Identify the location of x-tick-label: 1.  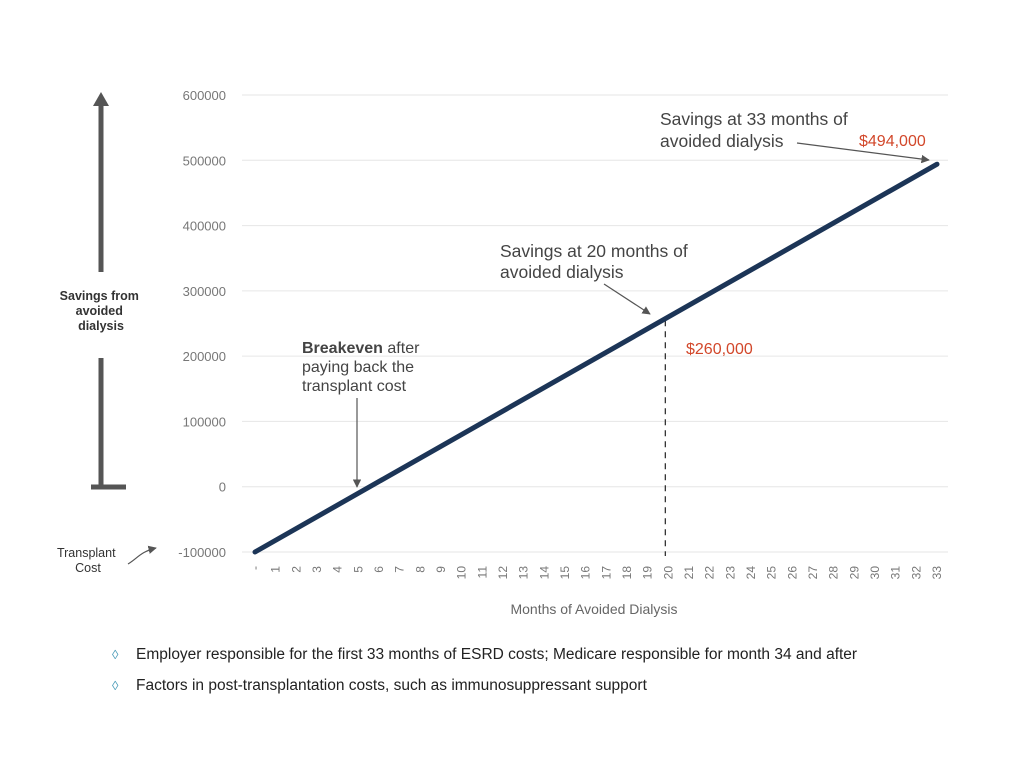
(276, 569).